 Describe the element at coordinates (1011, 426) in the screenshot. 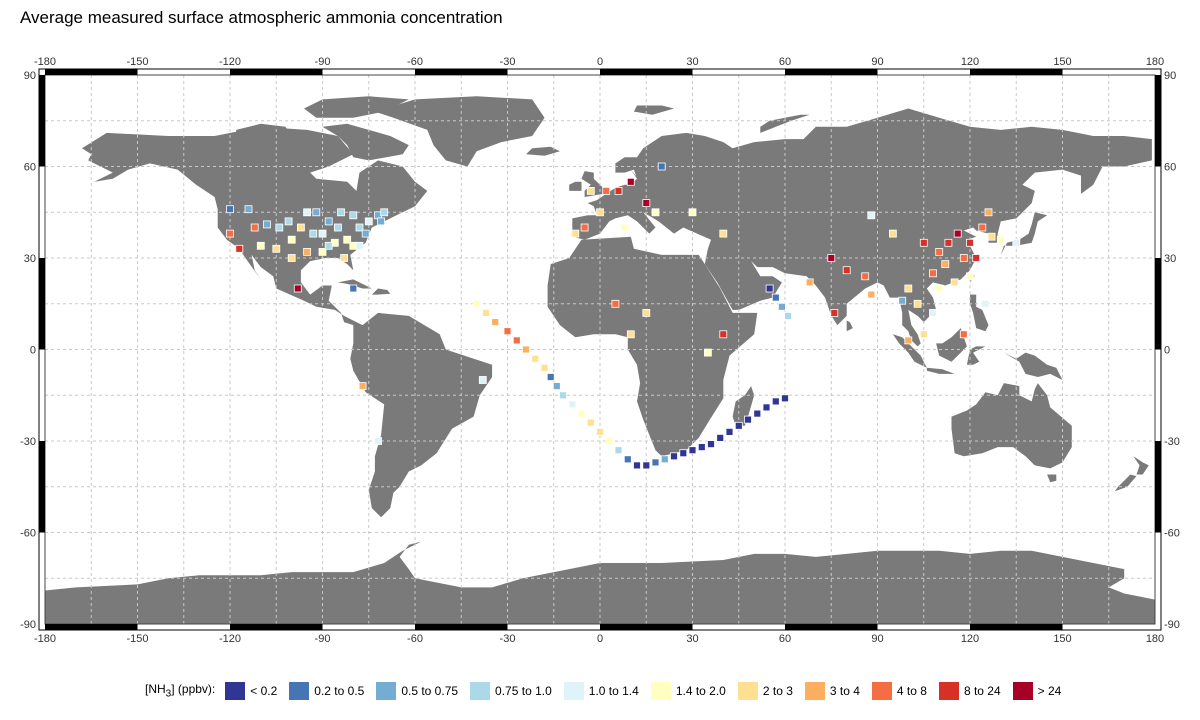

I see `land-australia` at that location.